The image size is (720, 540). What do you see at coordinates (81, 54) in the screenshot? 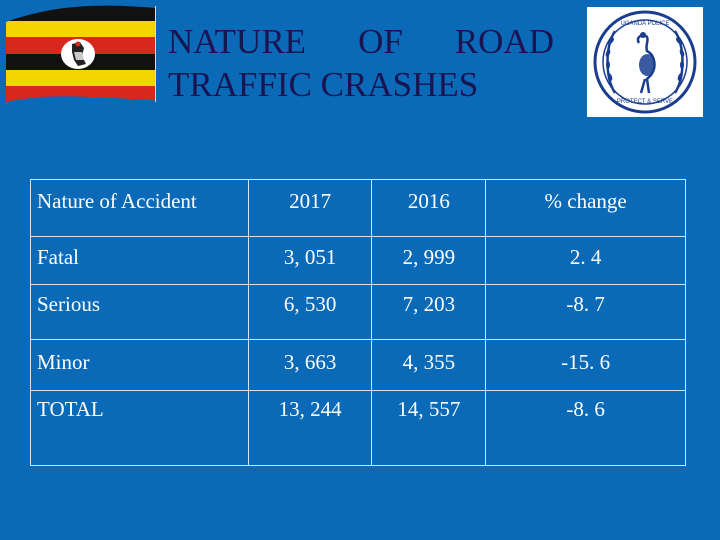
I see `uganda-flag-icon` at bounding box center [81, 54].